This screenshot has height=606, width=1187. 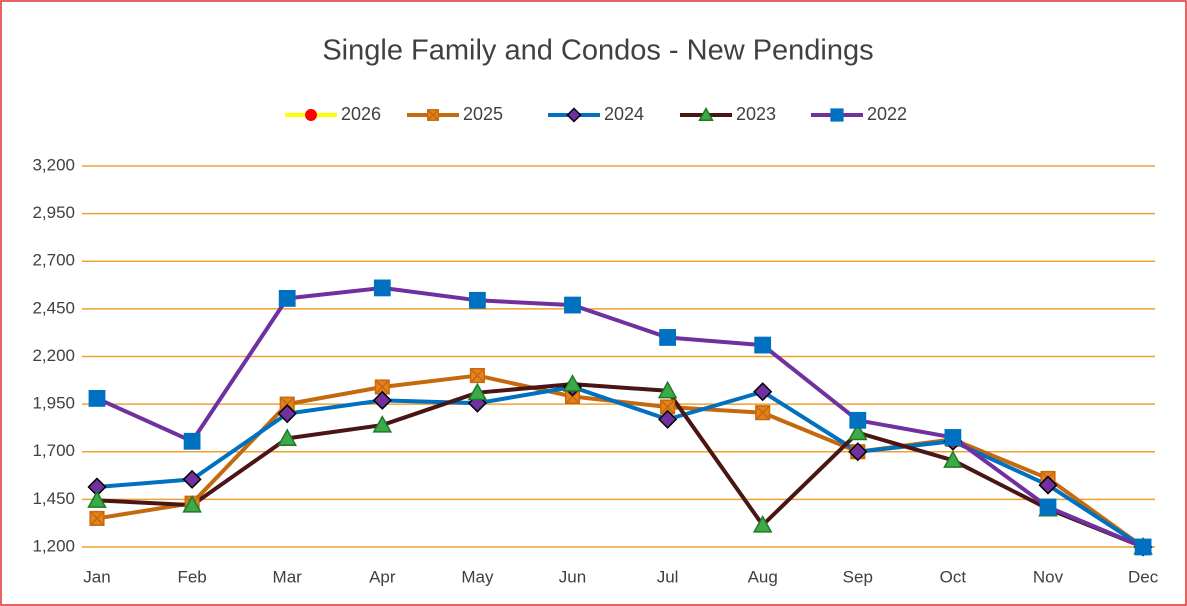 What do you see at coordinates (53, 498) in the screenshot?
I see `y-tick-label: 1,450` at bounding box center [53, 498].